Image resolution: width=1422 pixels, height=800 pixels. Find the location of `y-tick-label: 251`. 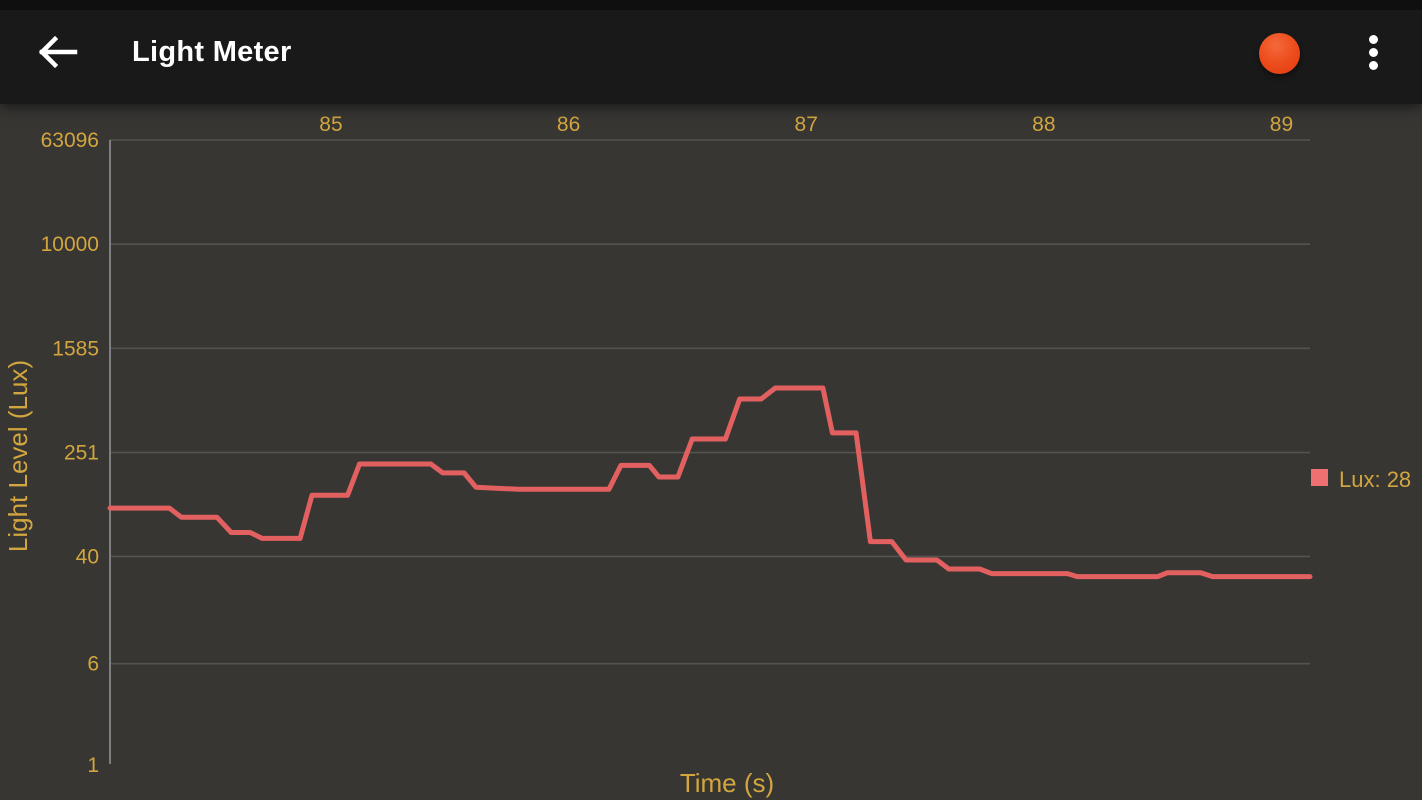

y-tick-label: 251 is located at coordinates (81, 453).